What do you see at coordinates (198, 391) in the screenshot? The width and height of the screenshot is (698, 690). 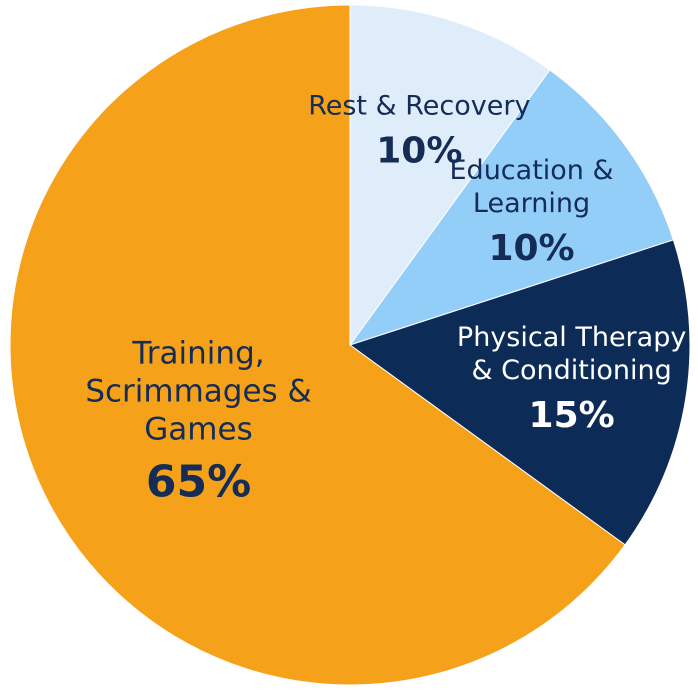 I see `category-label: Training, Scrimmages & Games` at bounding box center [198, 391].